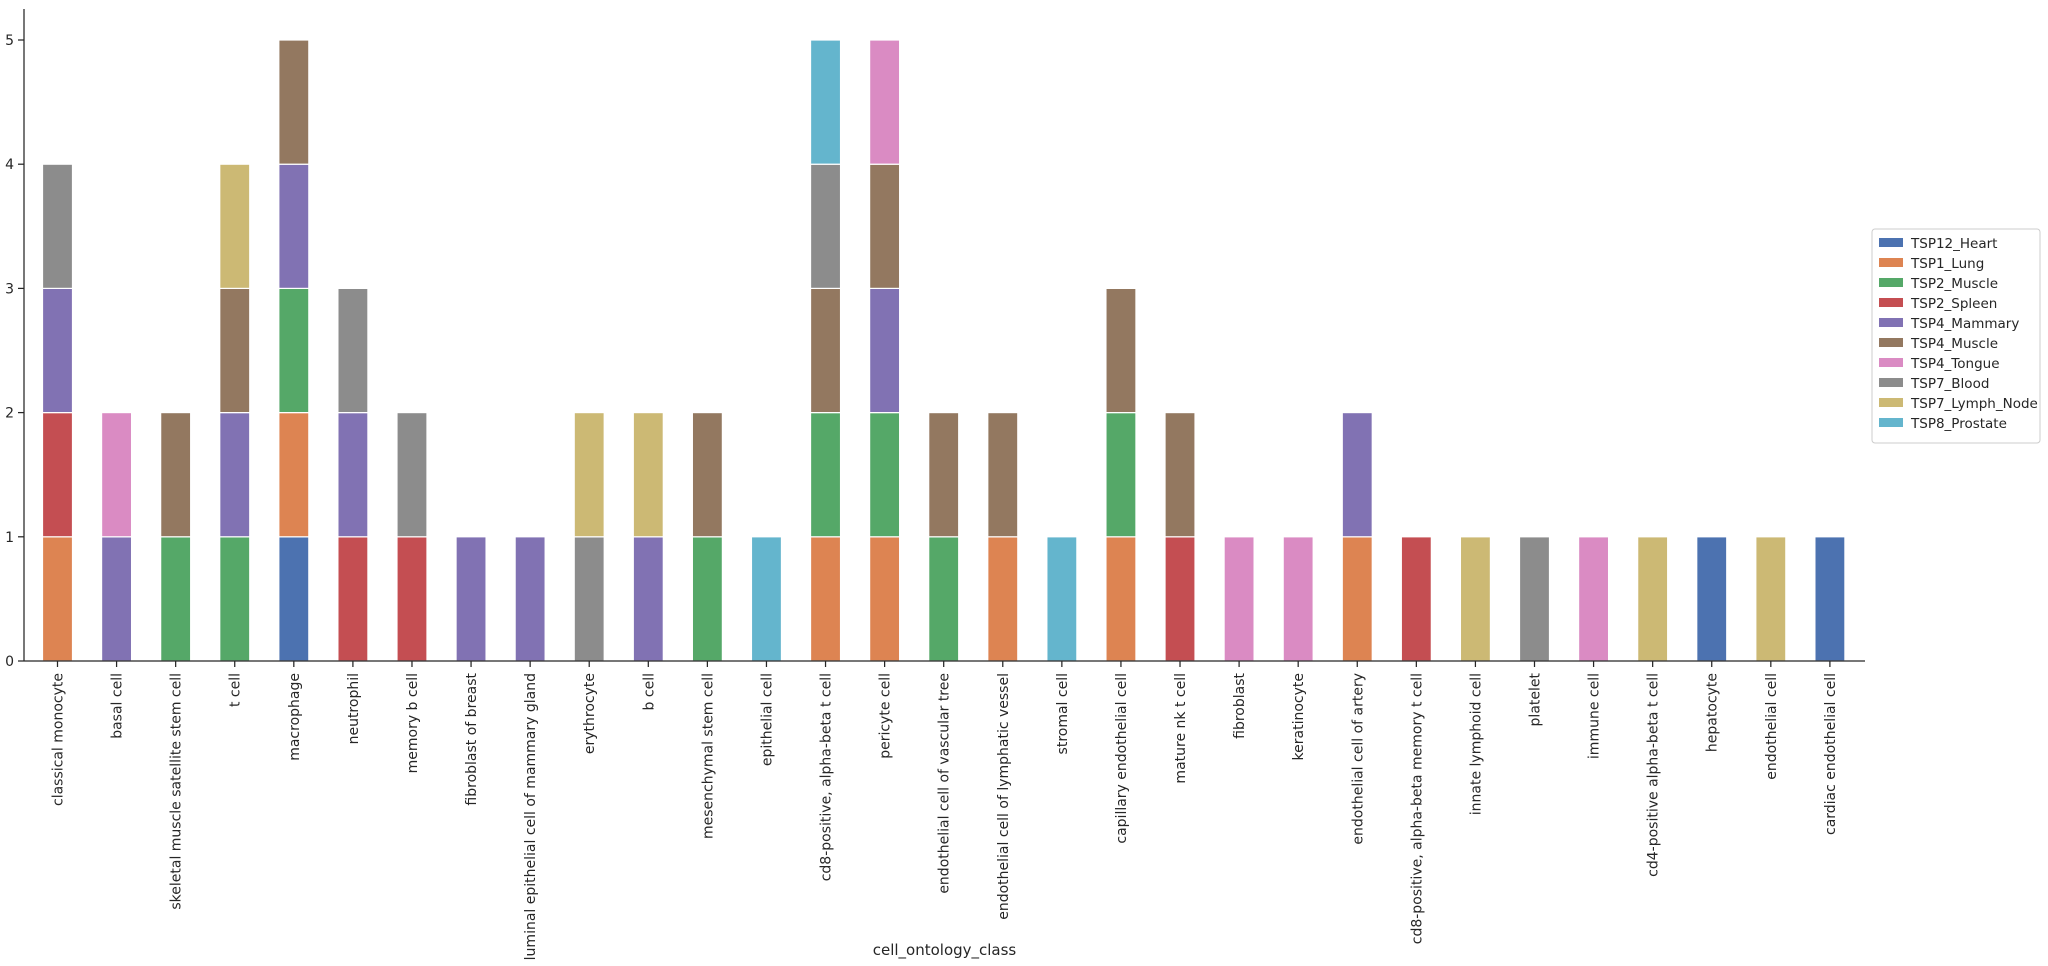  What do you see at coordinates (1357, 599) in the screenshot?
I see `bar-endothelial-cell-of-artery-tsp1-lung` at bounding box center [1357, 599].